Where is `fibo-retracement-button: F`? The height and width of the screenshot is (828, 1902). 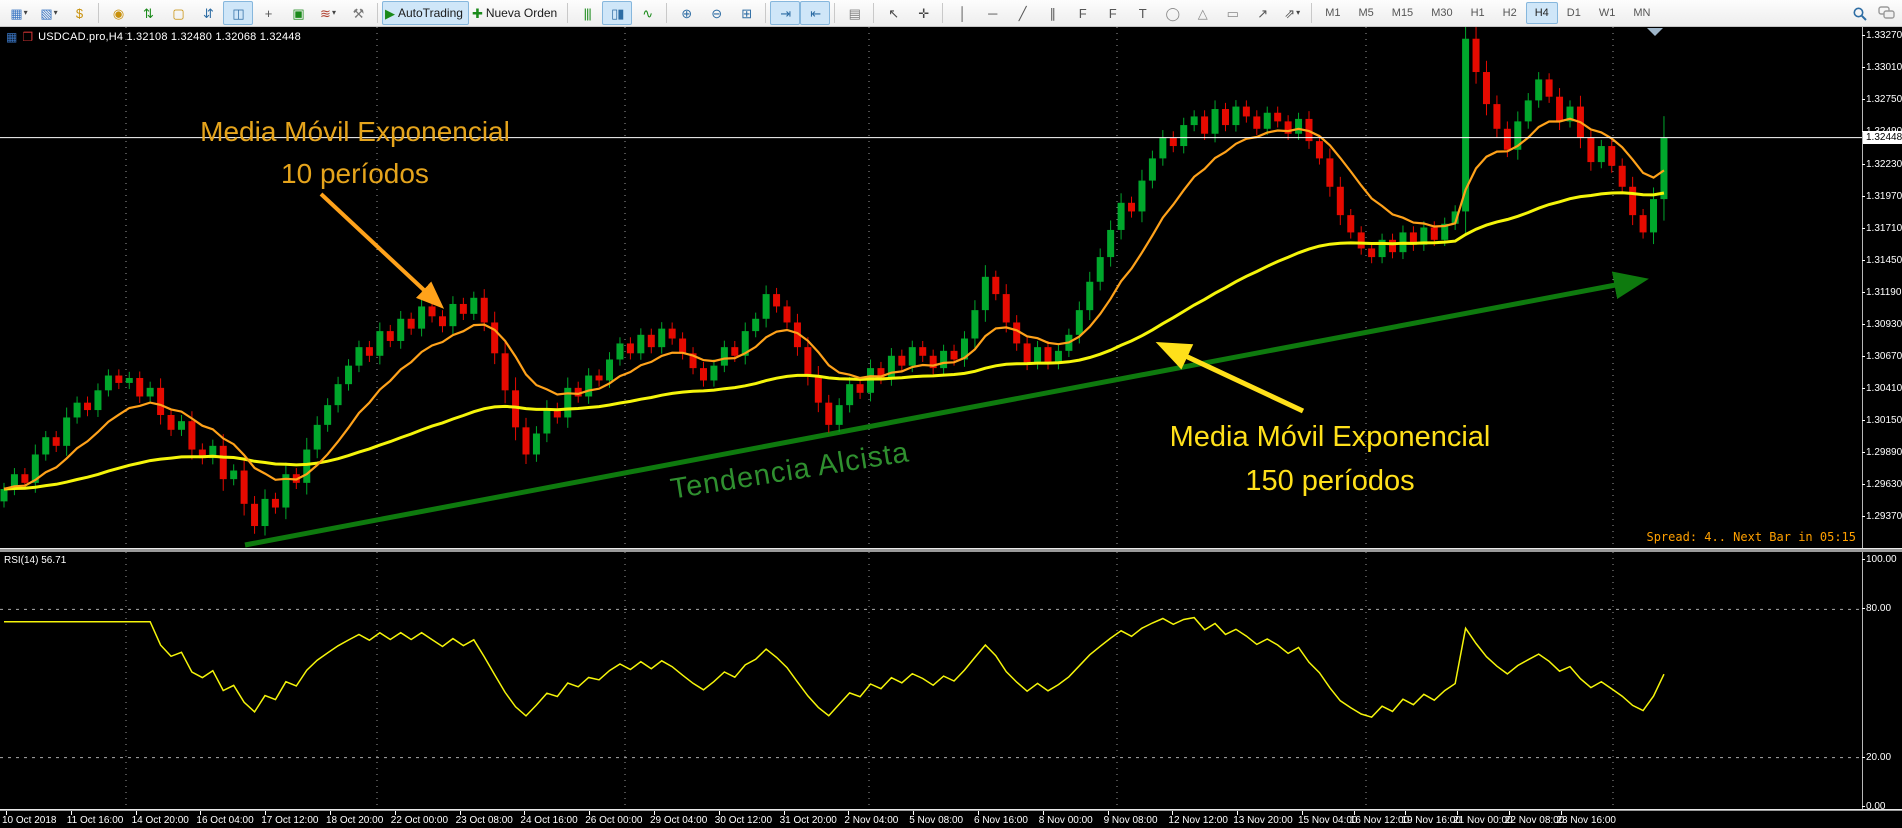
fibo-retracement-button: F is located at coordinates (1082, 13).